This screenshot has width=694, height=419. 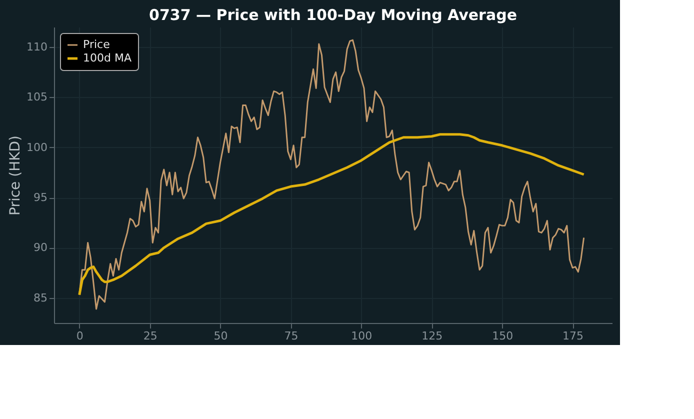 What do you see at coordinates (432, 336) in the screenshot?
I see `x-tick-label: 125` at bounding box center [432, 336].